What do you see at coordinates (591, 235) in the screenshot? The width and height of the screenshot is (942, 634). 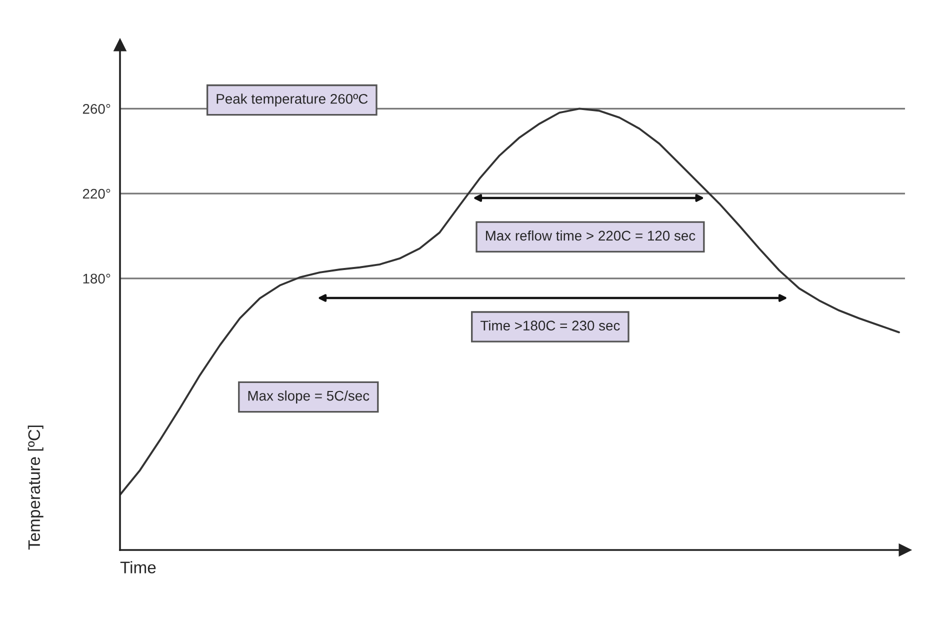 I see `annotation: Max reflow time > 220C = 120 sec` at bounding box center [591, 235].